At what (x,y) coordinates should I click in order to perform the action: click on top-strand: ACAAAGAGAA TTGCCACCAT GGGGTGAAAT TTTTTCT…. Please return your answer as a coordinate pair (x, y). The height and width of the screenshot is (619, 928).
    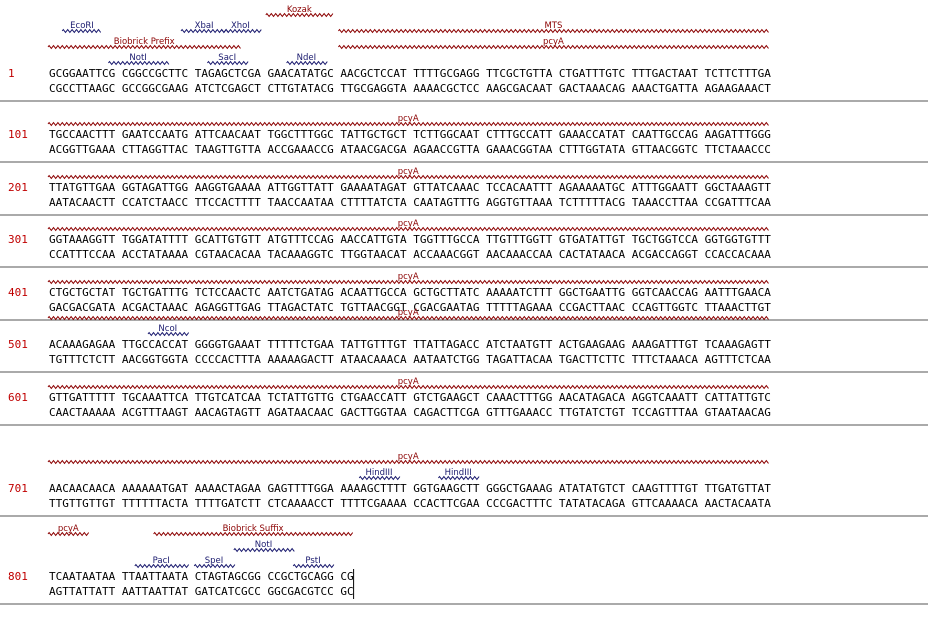
    Looking at the image, I should click on (410, 344).